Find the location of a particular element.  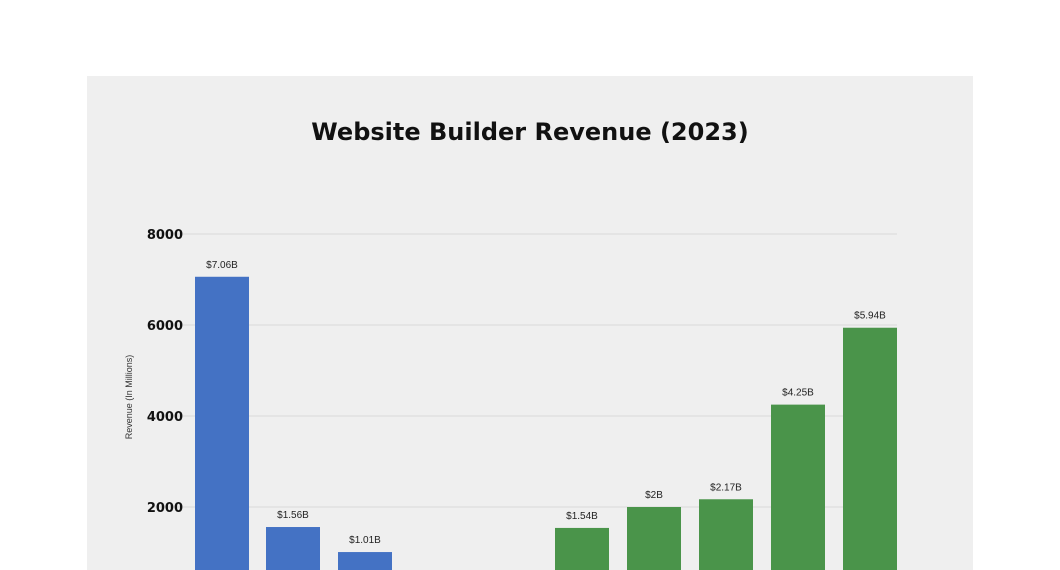

bar-data-label: $2B is located at coordinates (654, 495).